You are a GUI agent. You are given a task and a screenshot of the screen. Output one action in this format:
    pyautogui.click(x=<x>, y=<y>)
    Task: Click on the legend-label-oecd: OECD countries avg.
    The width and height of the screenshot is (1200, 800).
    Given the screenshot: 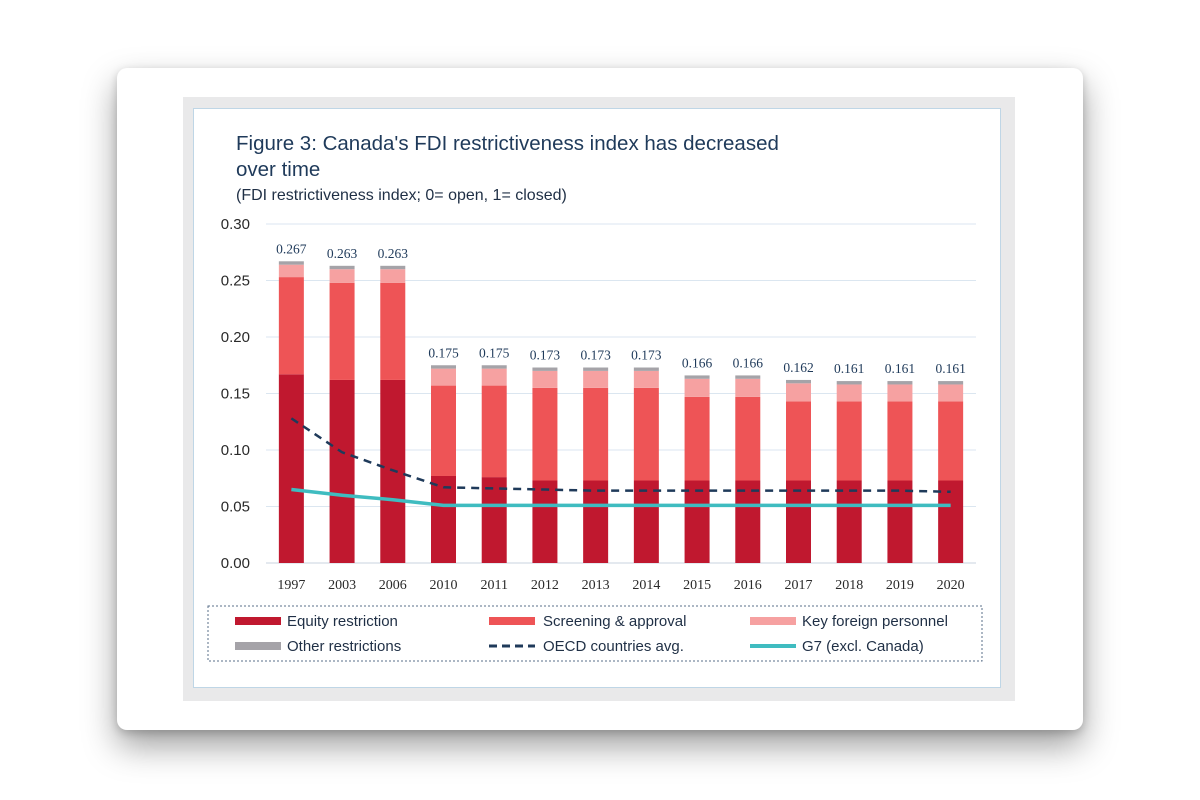 What is the action you would take?
    pyautogui.click(x=613, y=646)
    